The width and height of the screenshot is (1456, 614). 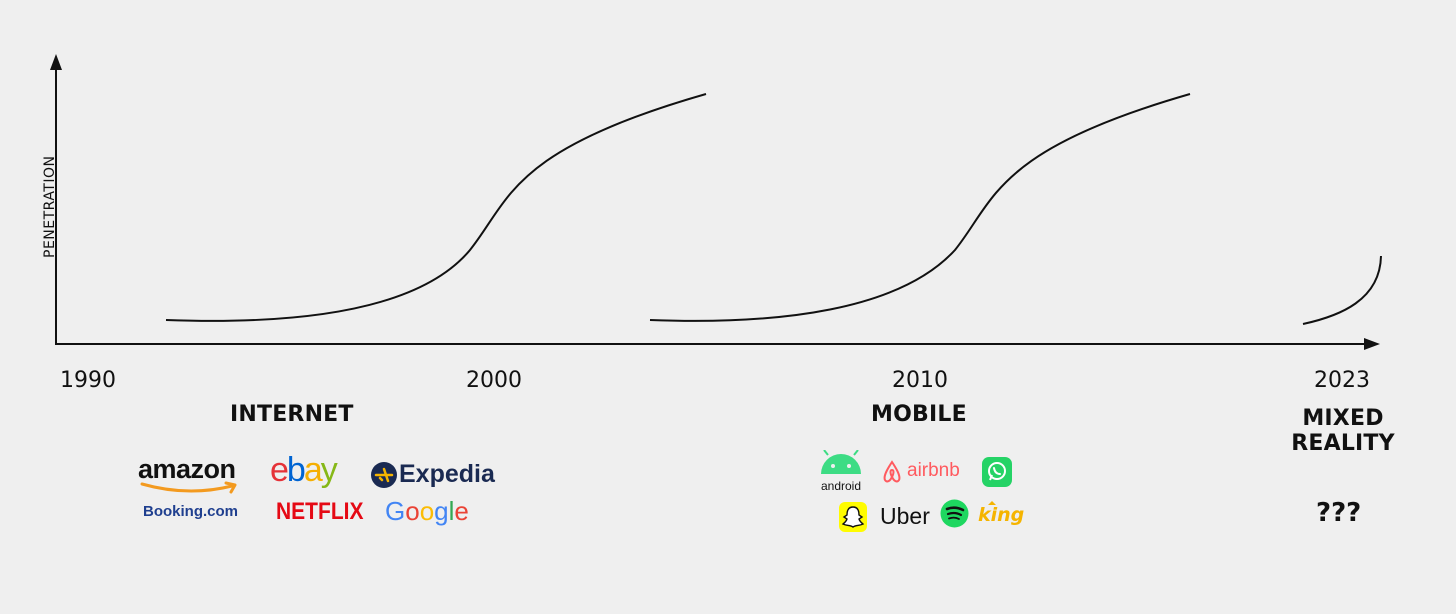 What do you see at coordinates (50, 206) in the screenshot?
I see `y-axis-label: PENETRATION` at bounding box center [50, 206].